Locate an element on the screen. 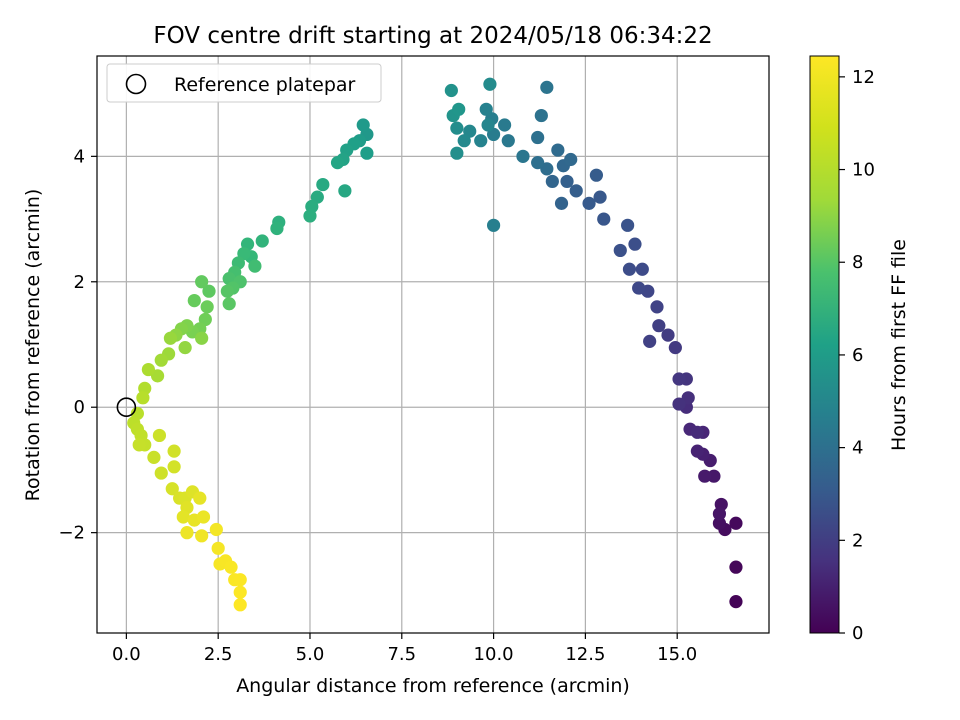 The width and height of the screenshot is (960, 720). legend: Reference platepar is located at coordinates (244, 83).